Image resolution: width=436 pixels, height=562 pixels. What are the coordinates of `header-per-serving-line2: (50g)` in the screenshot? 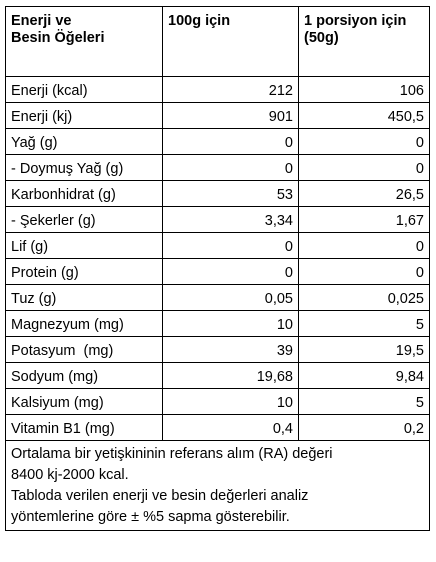 It's located at (321, 38).